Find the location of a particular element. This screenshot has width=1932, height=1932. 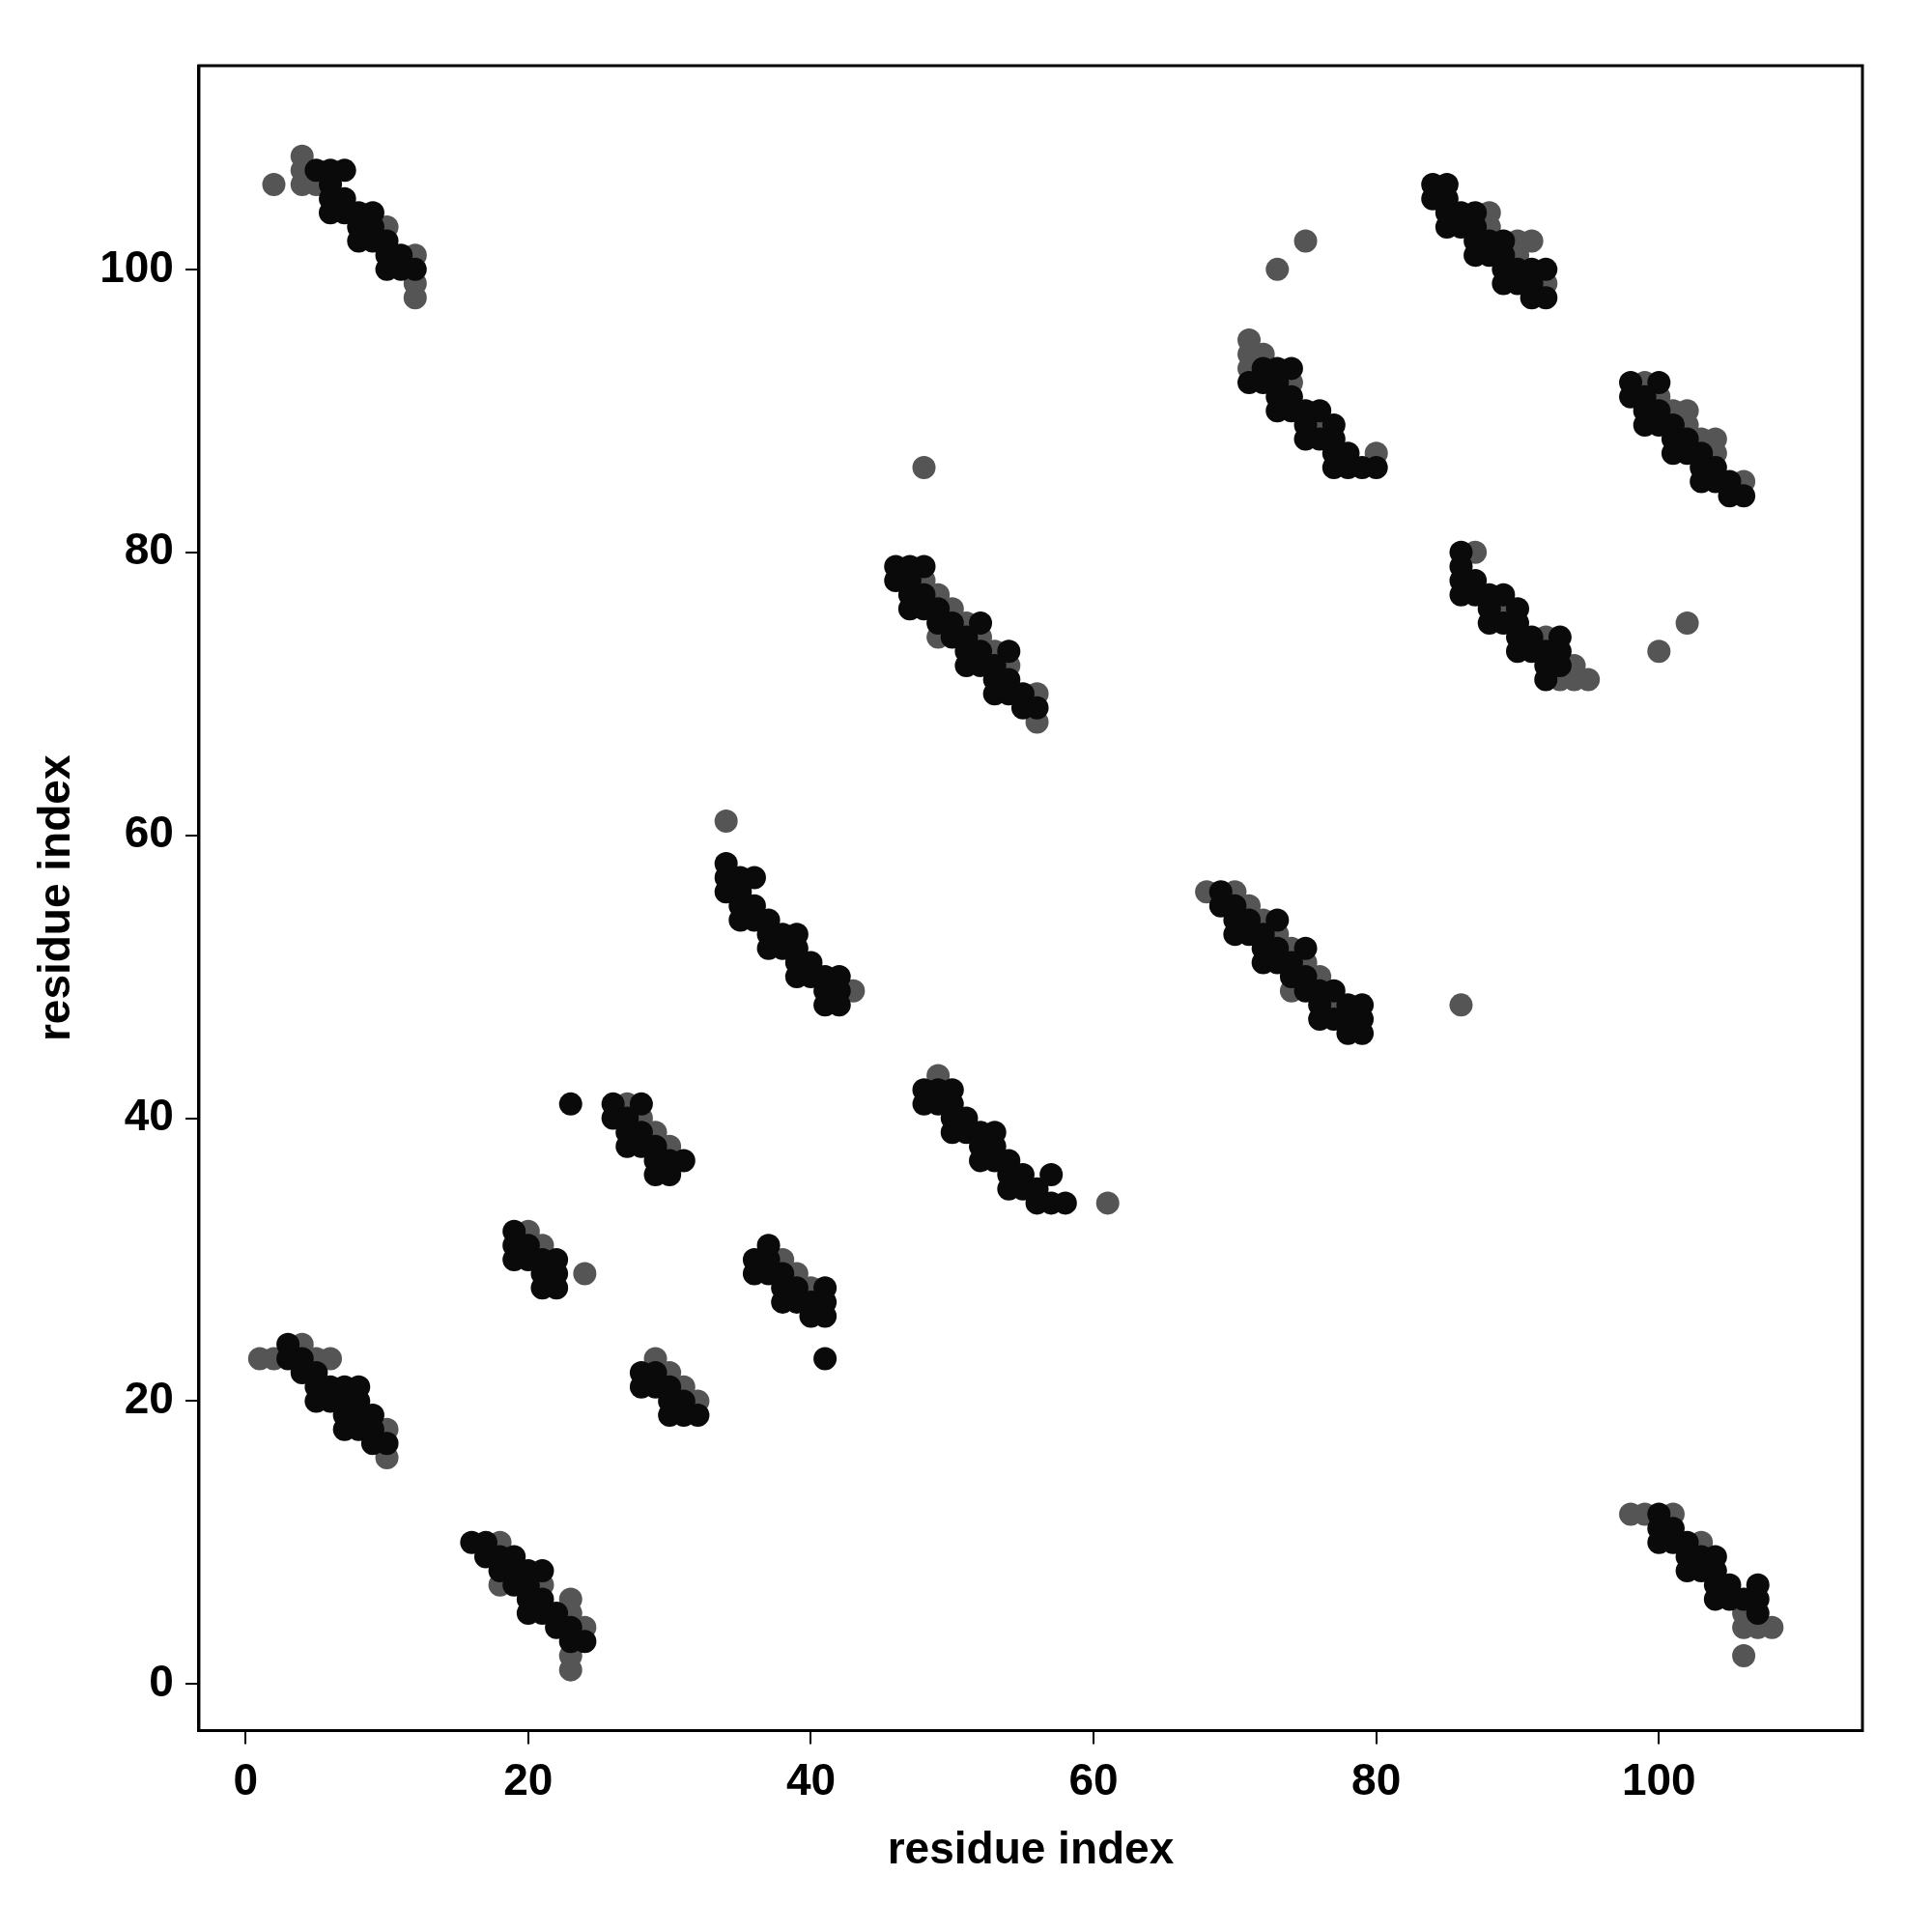

y-tick-label: 60 is located at coordinates (149, 832).